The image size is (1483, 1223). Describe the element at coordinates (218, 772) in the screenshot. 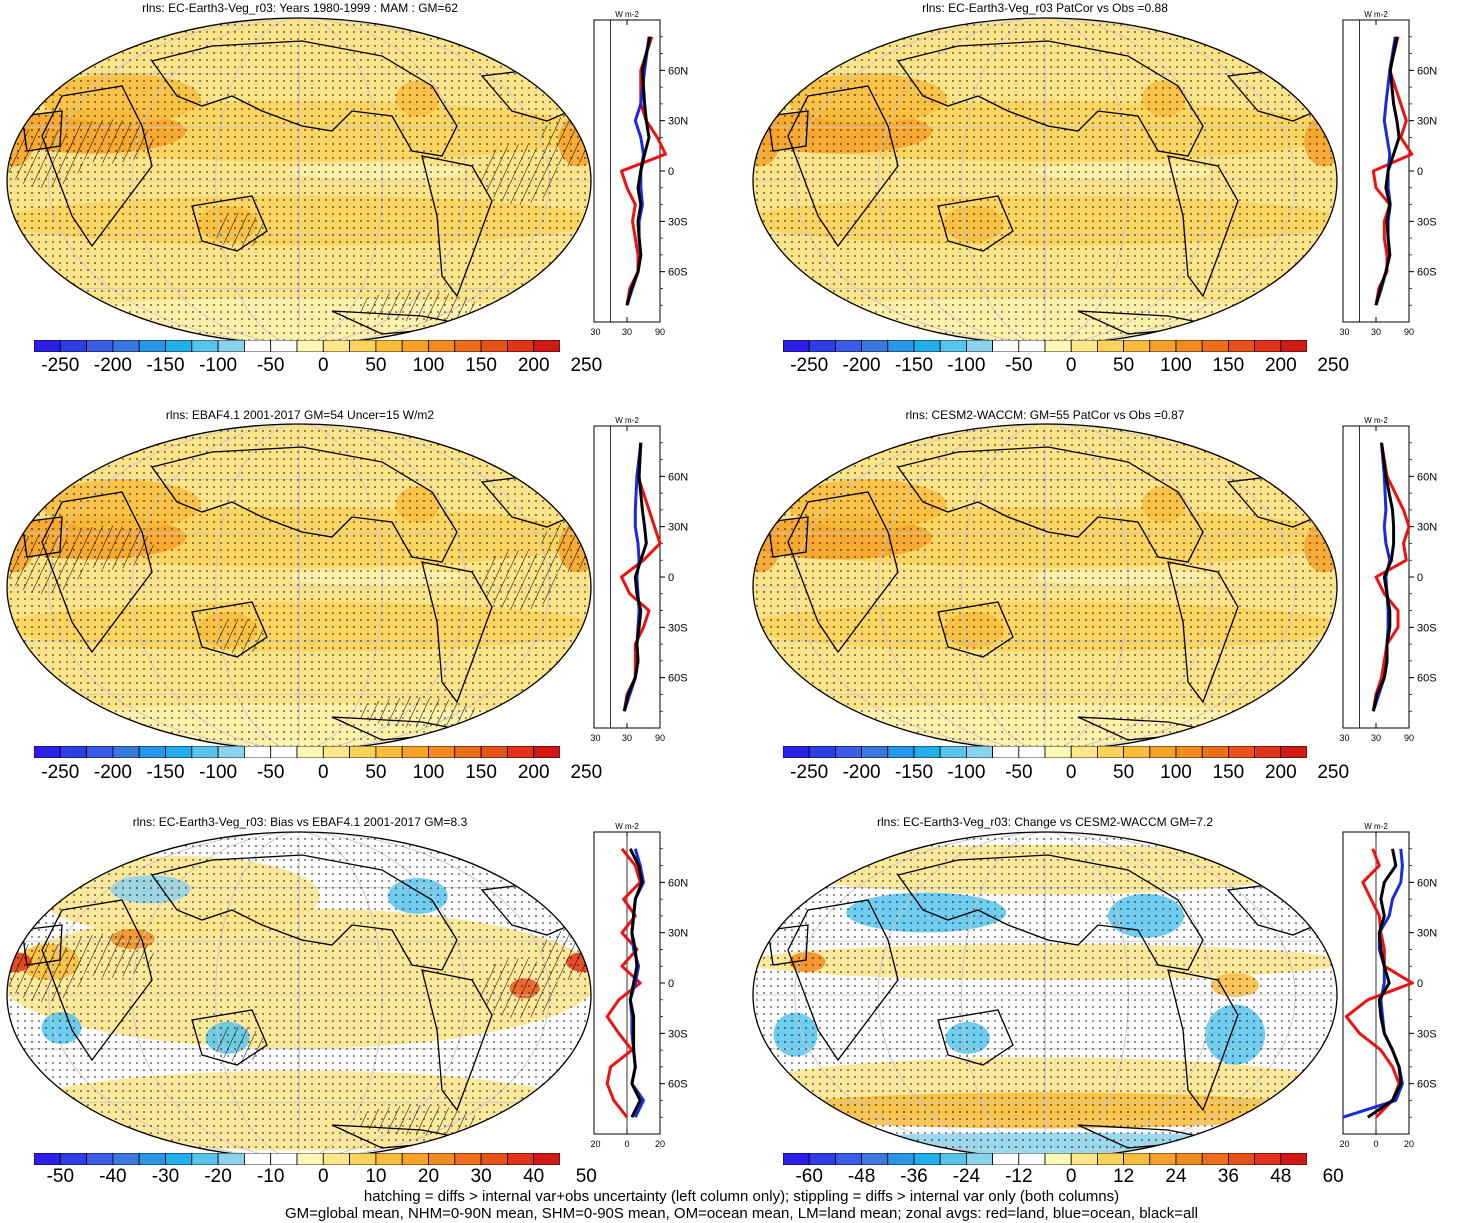

I see `colorbar-tick-label: -100` at that location.